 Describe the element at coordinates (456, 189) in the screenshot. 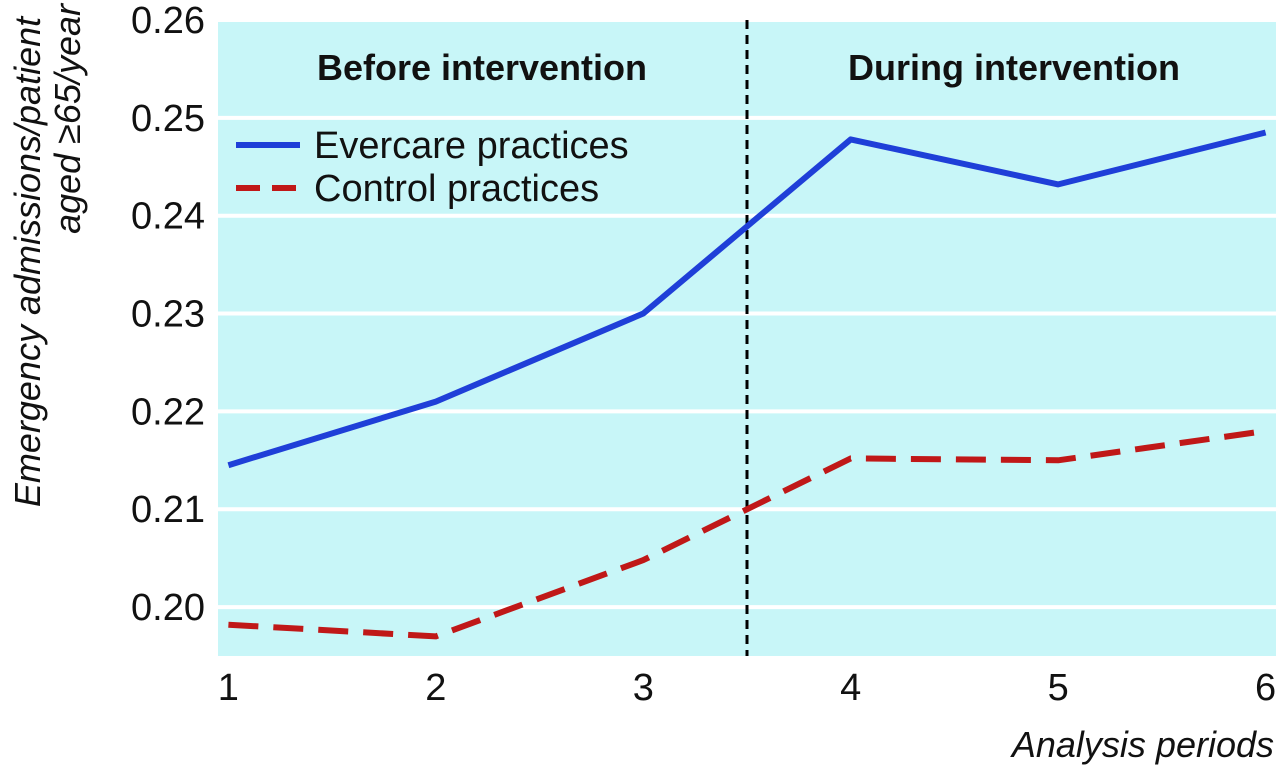

I see `legend-label-control: Control practices` at that location.